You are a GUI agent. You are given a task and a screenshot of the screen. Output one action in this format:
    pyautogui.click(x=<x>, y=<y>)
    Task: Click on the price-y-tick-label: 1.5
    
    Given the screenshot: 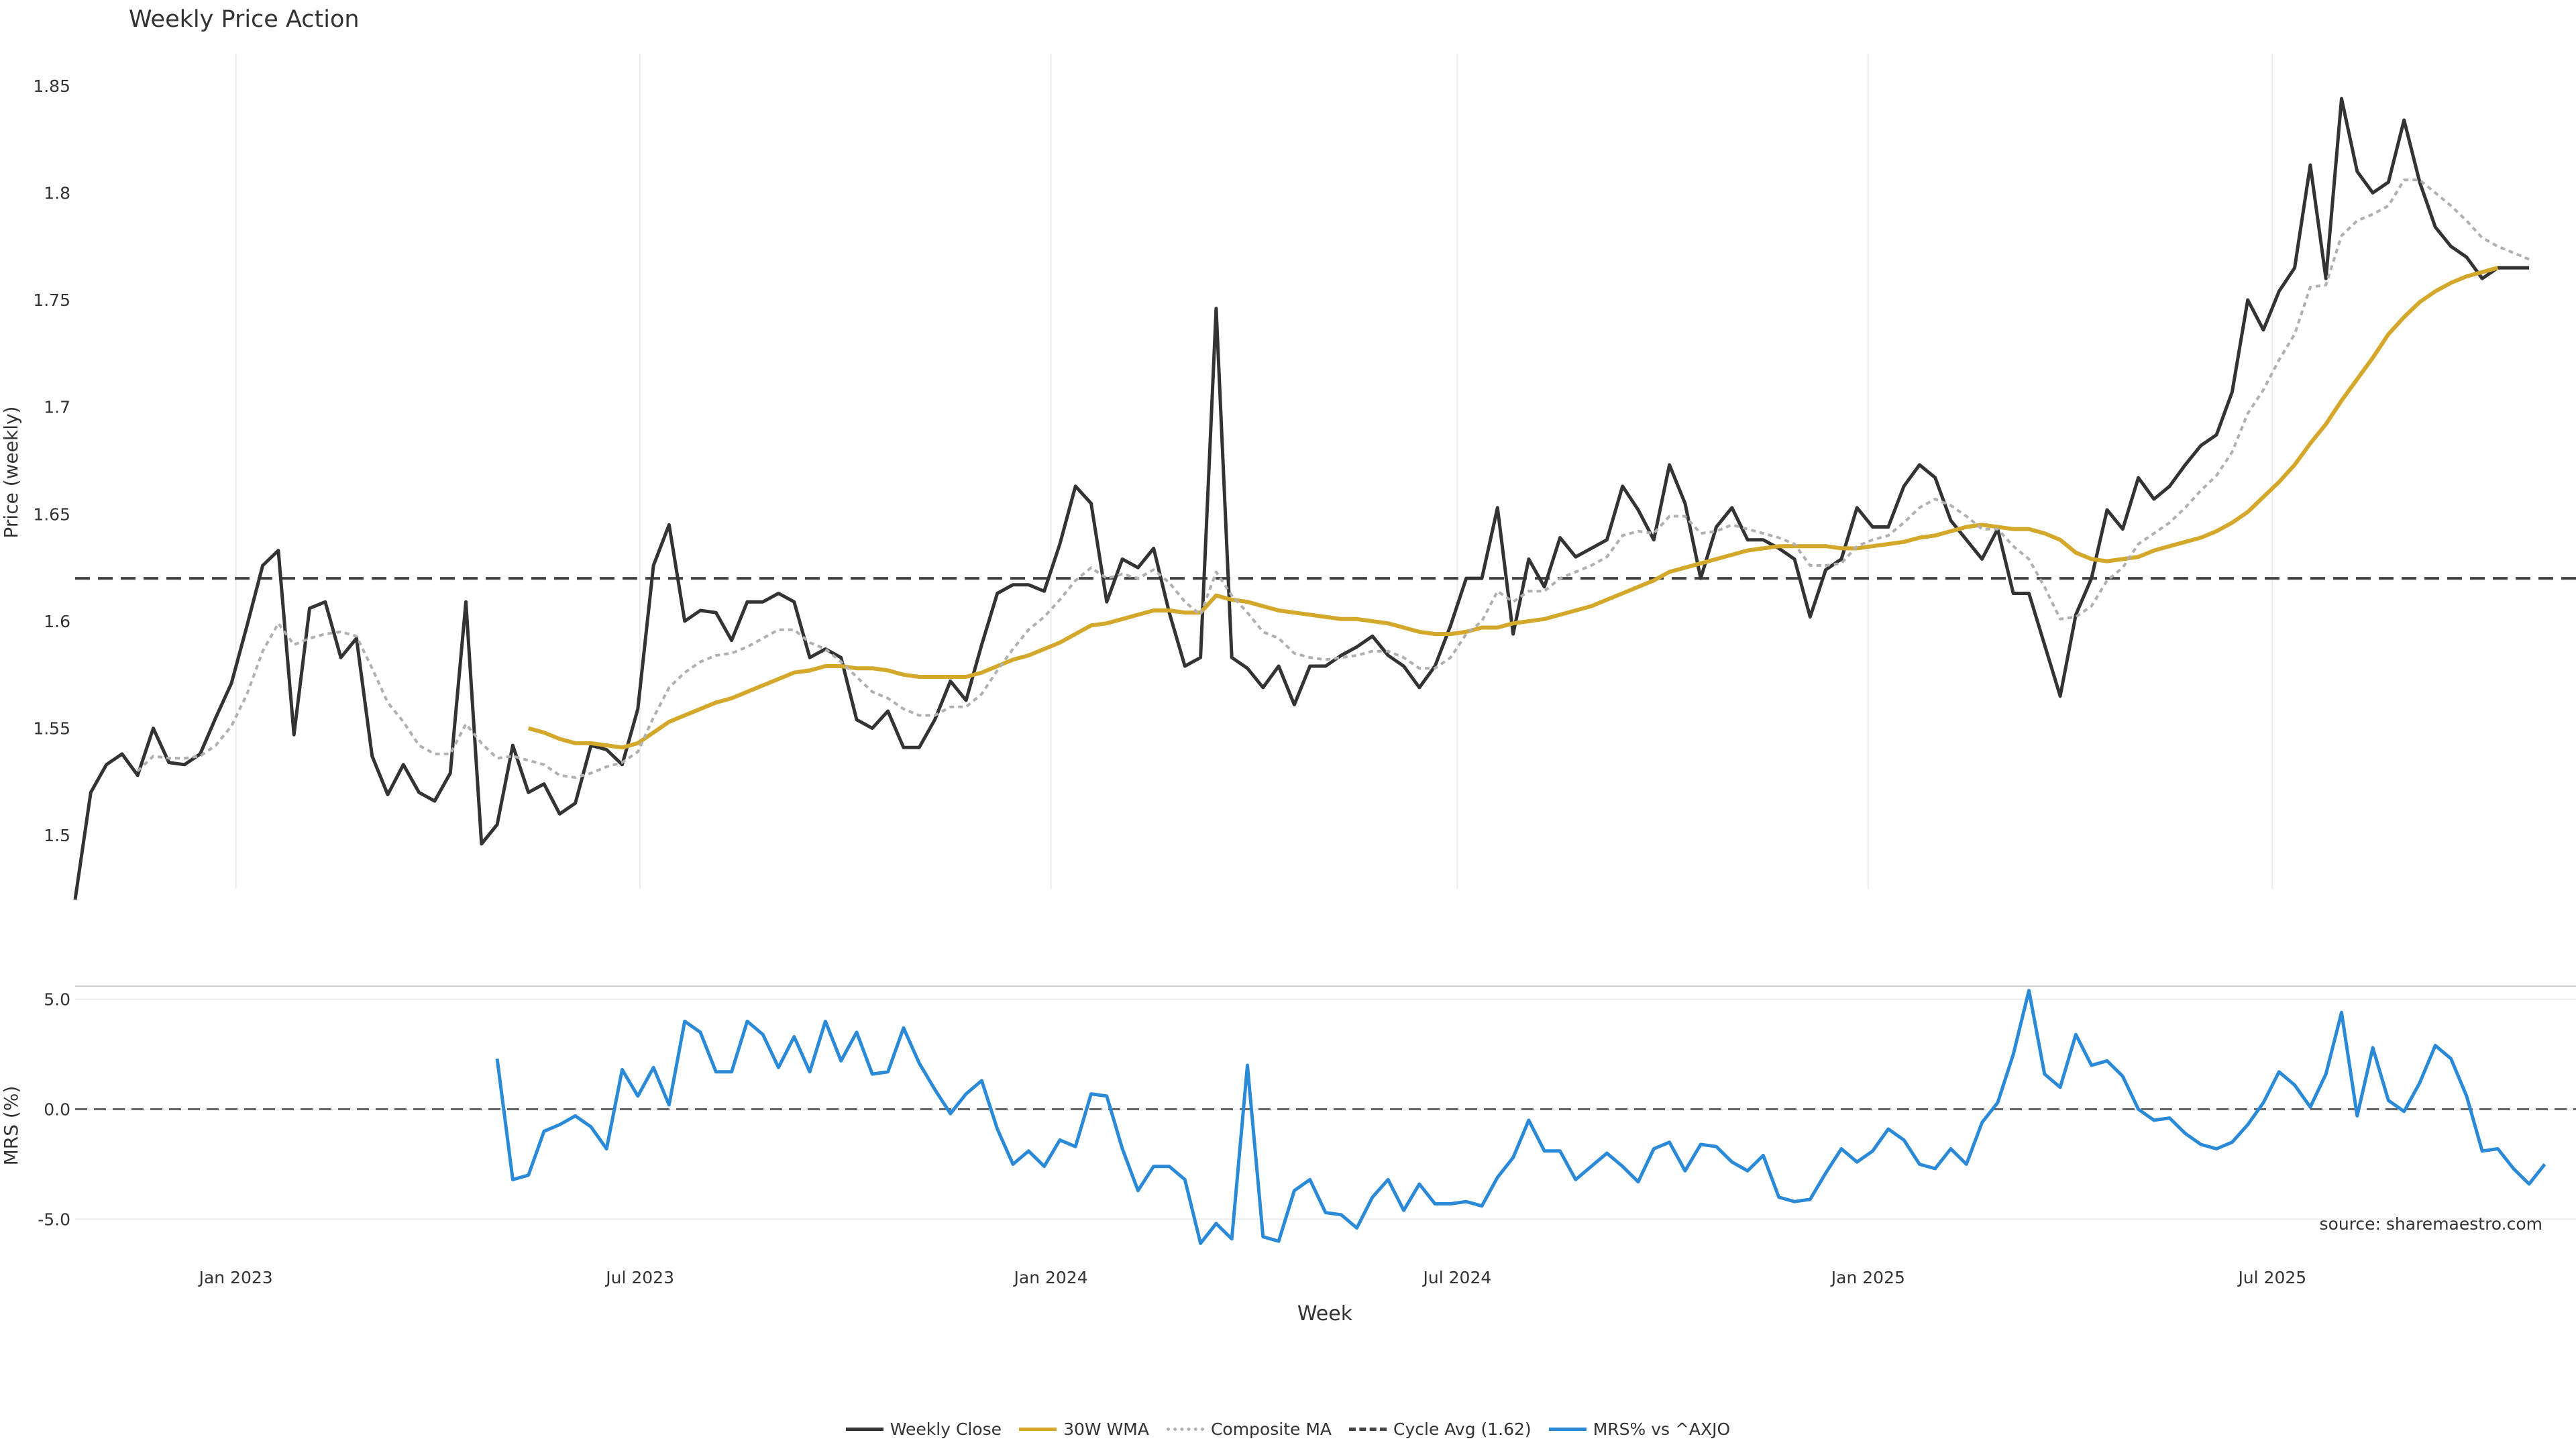 What is the action you would take?
    pyautogui.click(x=57, y=835)
    